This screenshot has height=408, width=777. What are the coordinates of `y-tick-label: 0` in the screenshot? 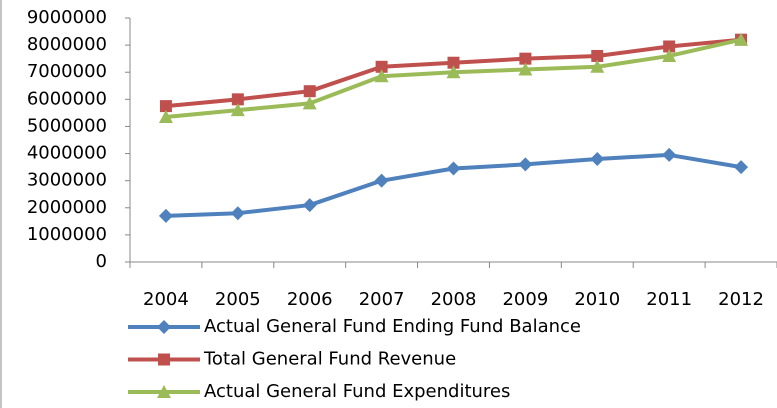 It's located at (101, 261).